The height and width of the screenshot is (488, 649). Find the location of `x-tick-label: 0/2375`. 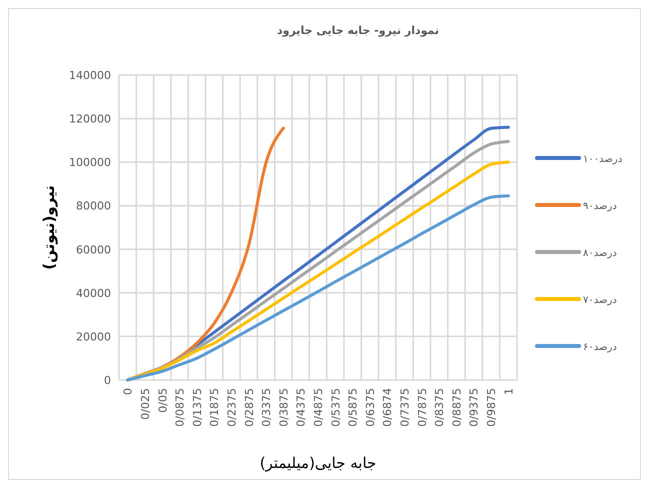

x-tick-label: 0/2375 is located at coordinates (231, 407).